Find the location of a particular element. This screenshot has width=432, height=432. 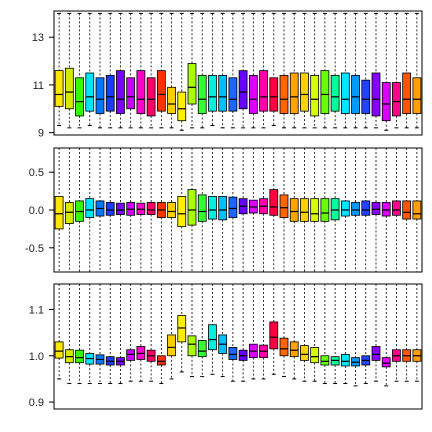

y-tick-label: 11 is located at coordinates (38, 86).